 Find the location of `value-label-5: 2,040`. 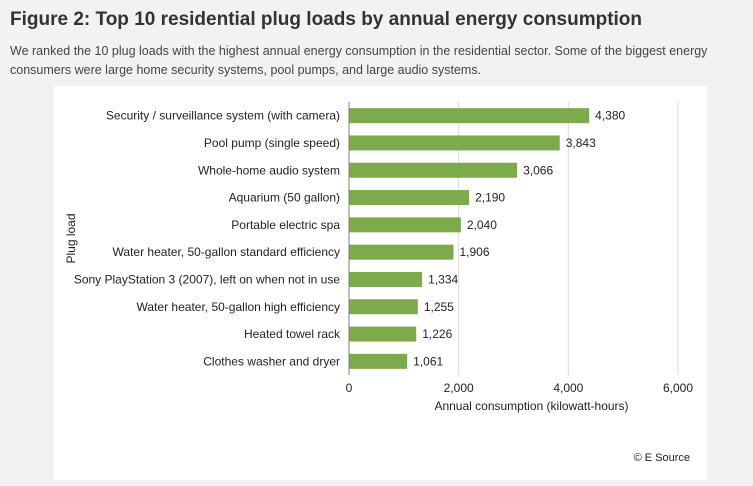

value-label-5: 2,040 is located at coordinates (482, 225).